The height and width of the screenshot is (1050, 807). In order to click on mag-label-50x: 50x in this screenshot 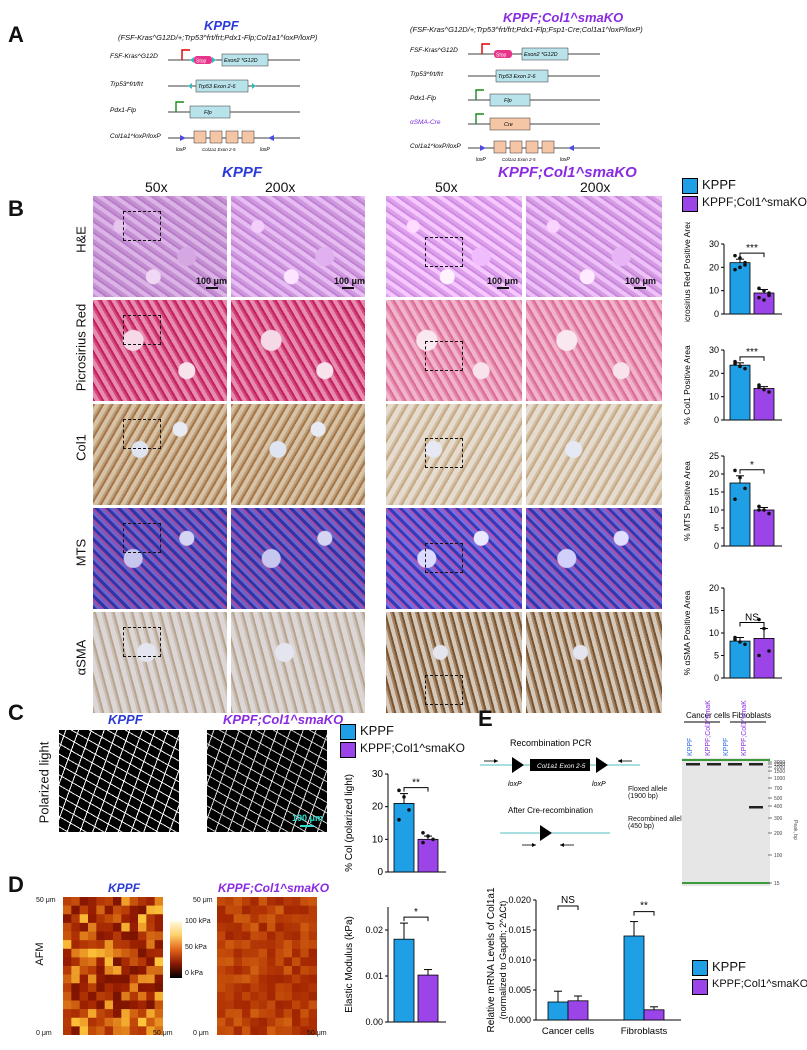, I will do `click(446, 187)`.